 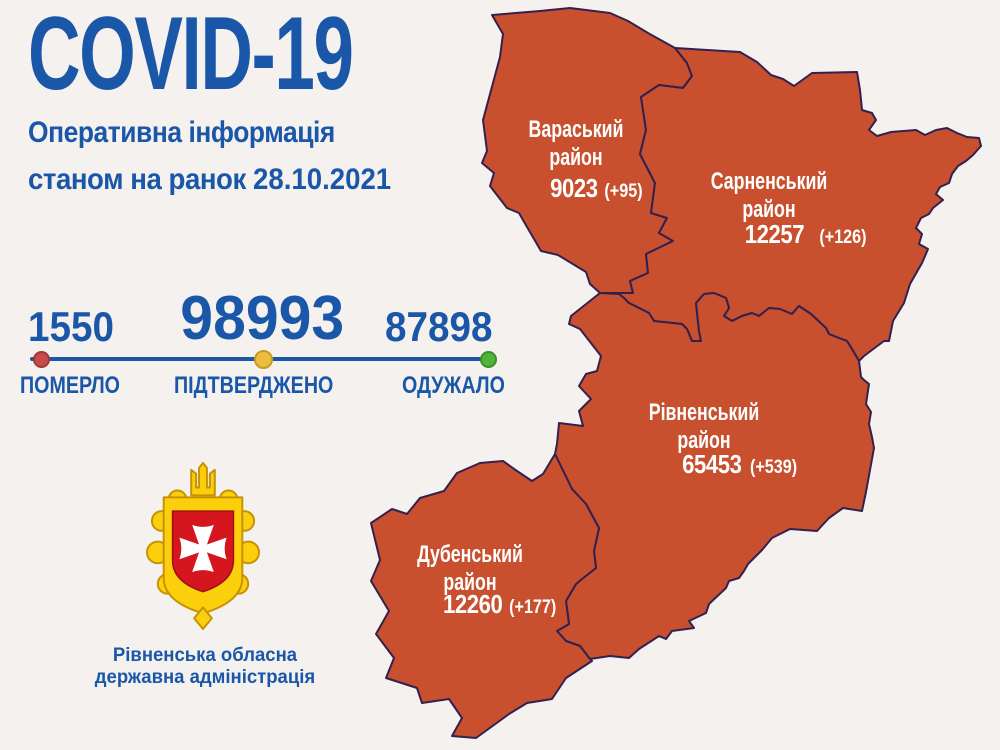 What do you see at coordinates (775, 234) in the screenshot?
I see `sarnenskyi-cases: 12257` at bounding box center [775, 234].